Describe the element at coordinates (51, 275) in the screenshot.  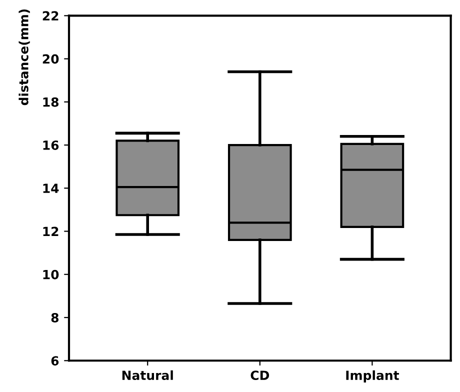
I see `y-tick-label: 10` at that location.